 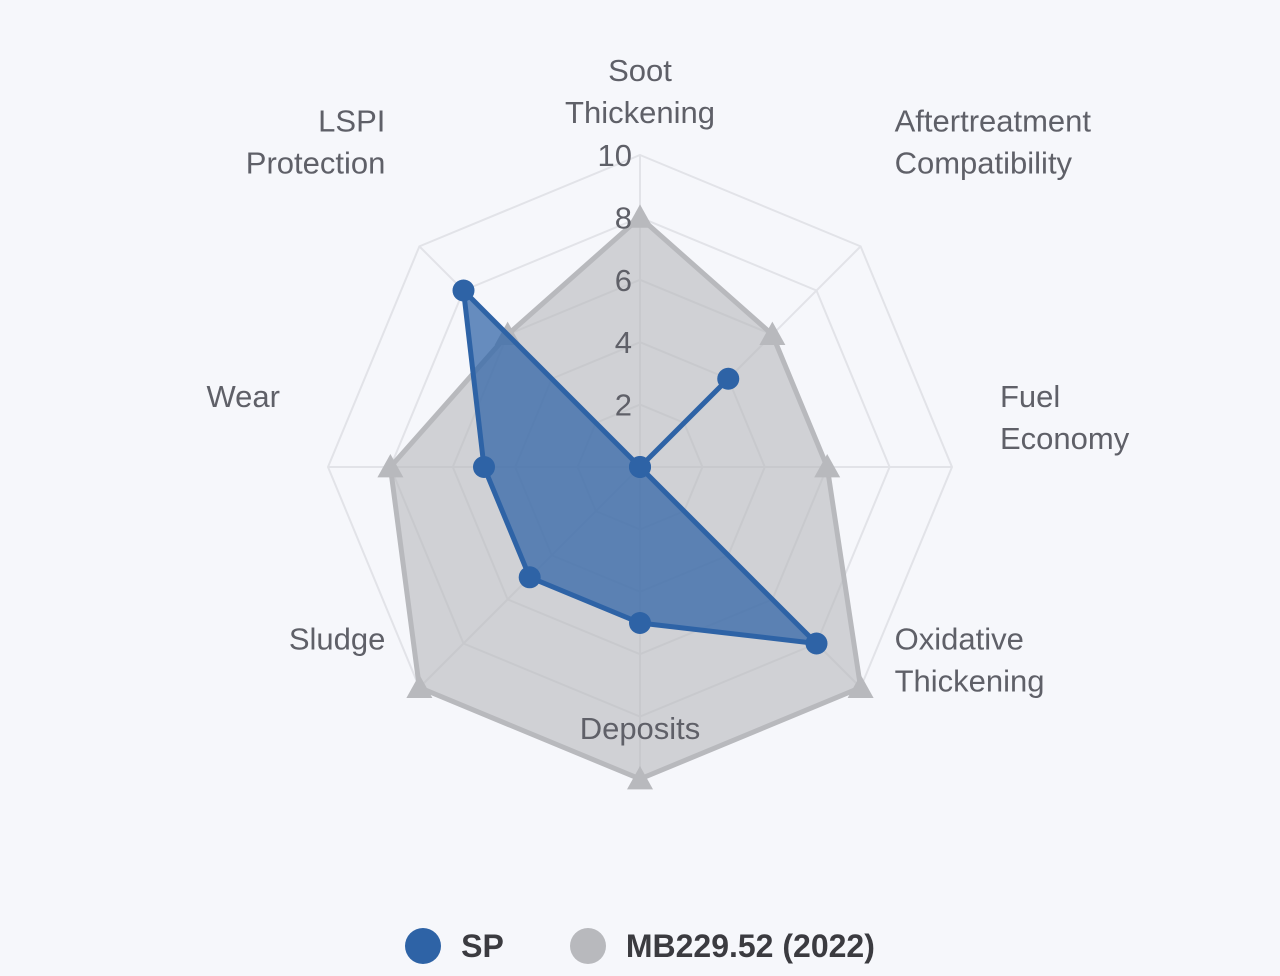 I want to click on legend-item-sp: SP, so click(x=454, y=946).